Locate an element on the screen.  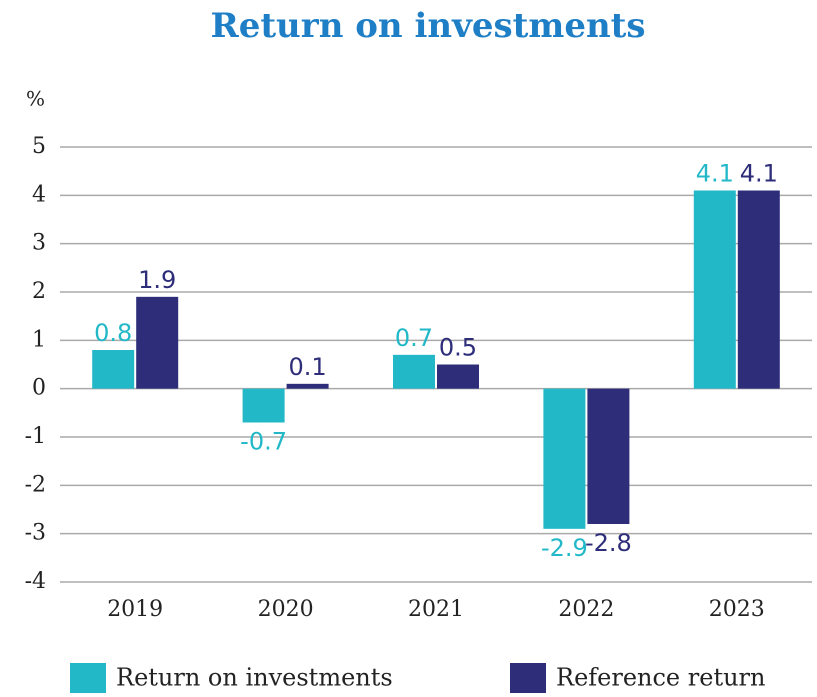
legend-label: Reference return is located at coordinates (660, 678).